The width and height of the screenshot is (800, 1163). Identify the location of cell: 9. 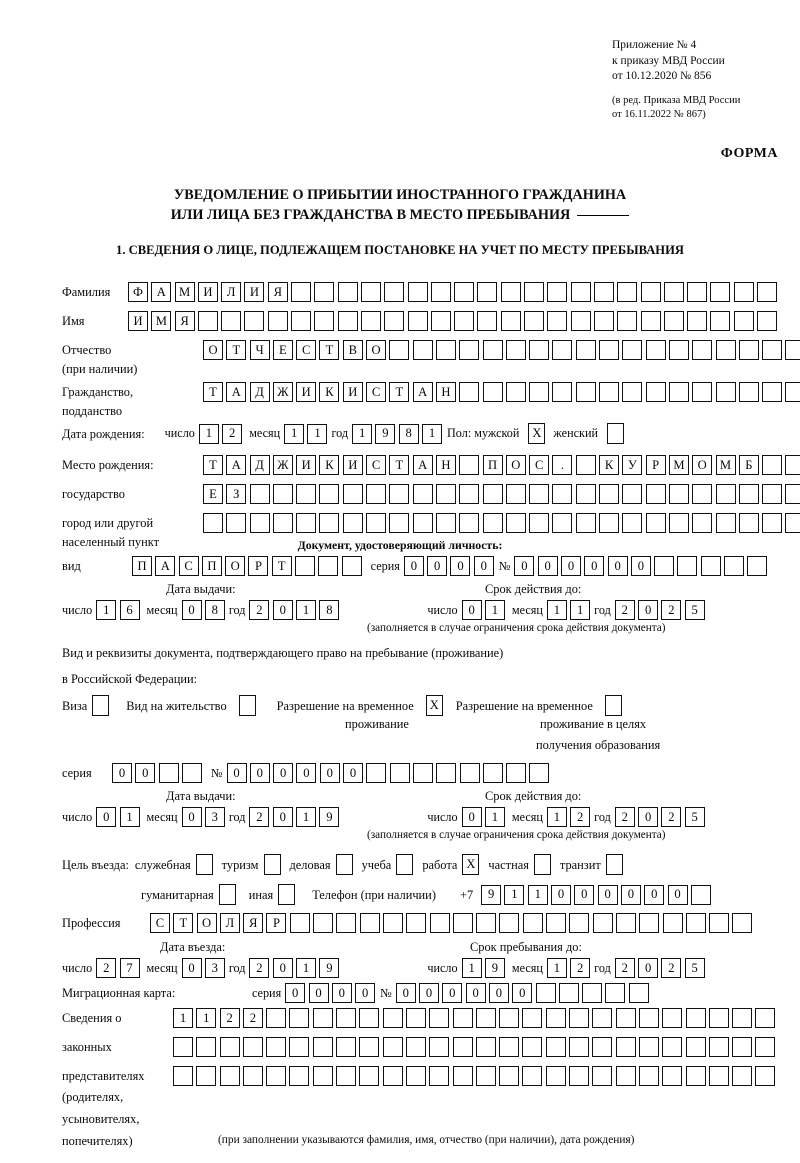
(329, 968).